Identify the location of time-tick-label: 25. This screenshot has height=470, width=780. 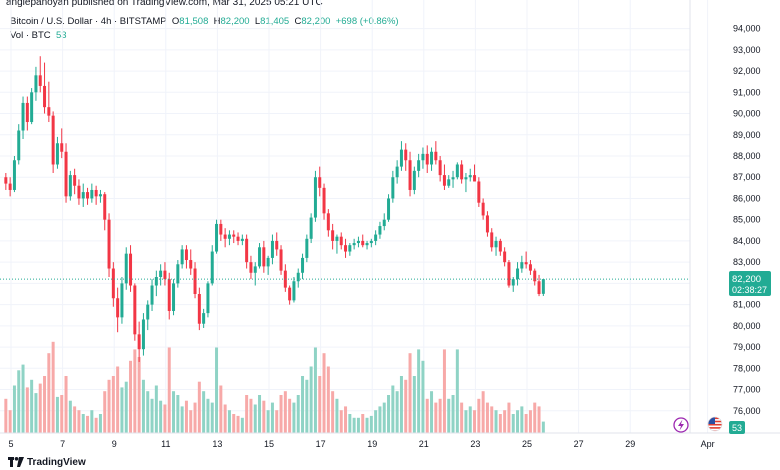
(527, 444).